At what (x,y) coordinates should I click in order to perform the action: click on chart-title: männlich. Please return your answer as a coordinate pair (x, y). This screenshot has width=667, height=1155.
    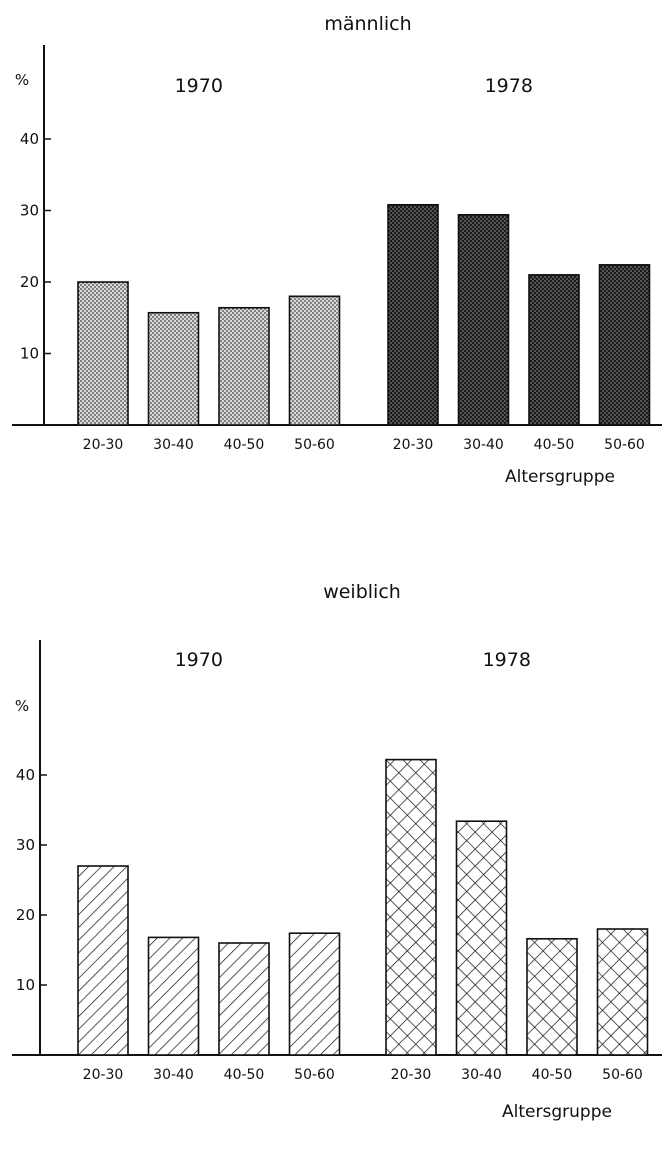
    Looking at the image, I should click on (367, 24).